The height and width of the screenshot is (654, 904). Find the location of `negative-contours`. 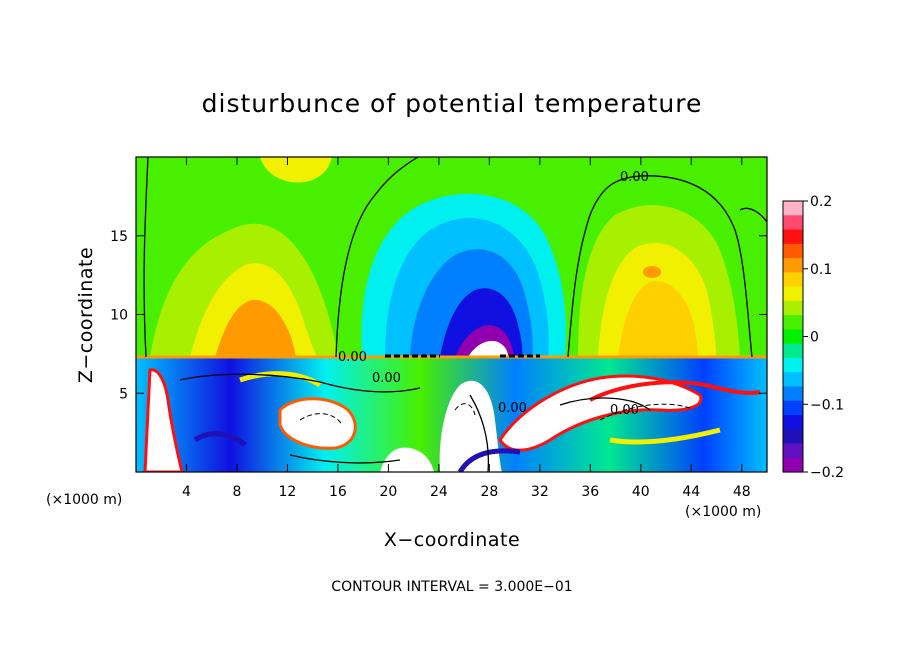

negative-contours is located at coordinates (495, 414).